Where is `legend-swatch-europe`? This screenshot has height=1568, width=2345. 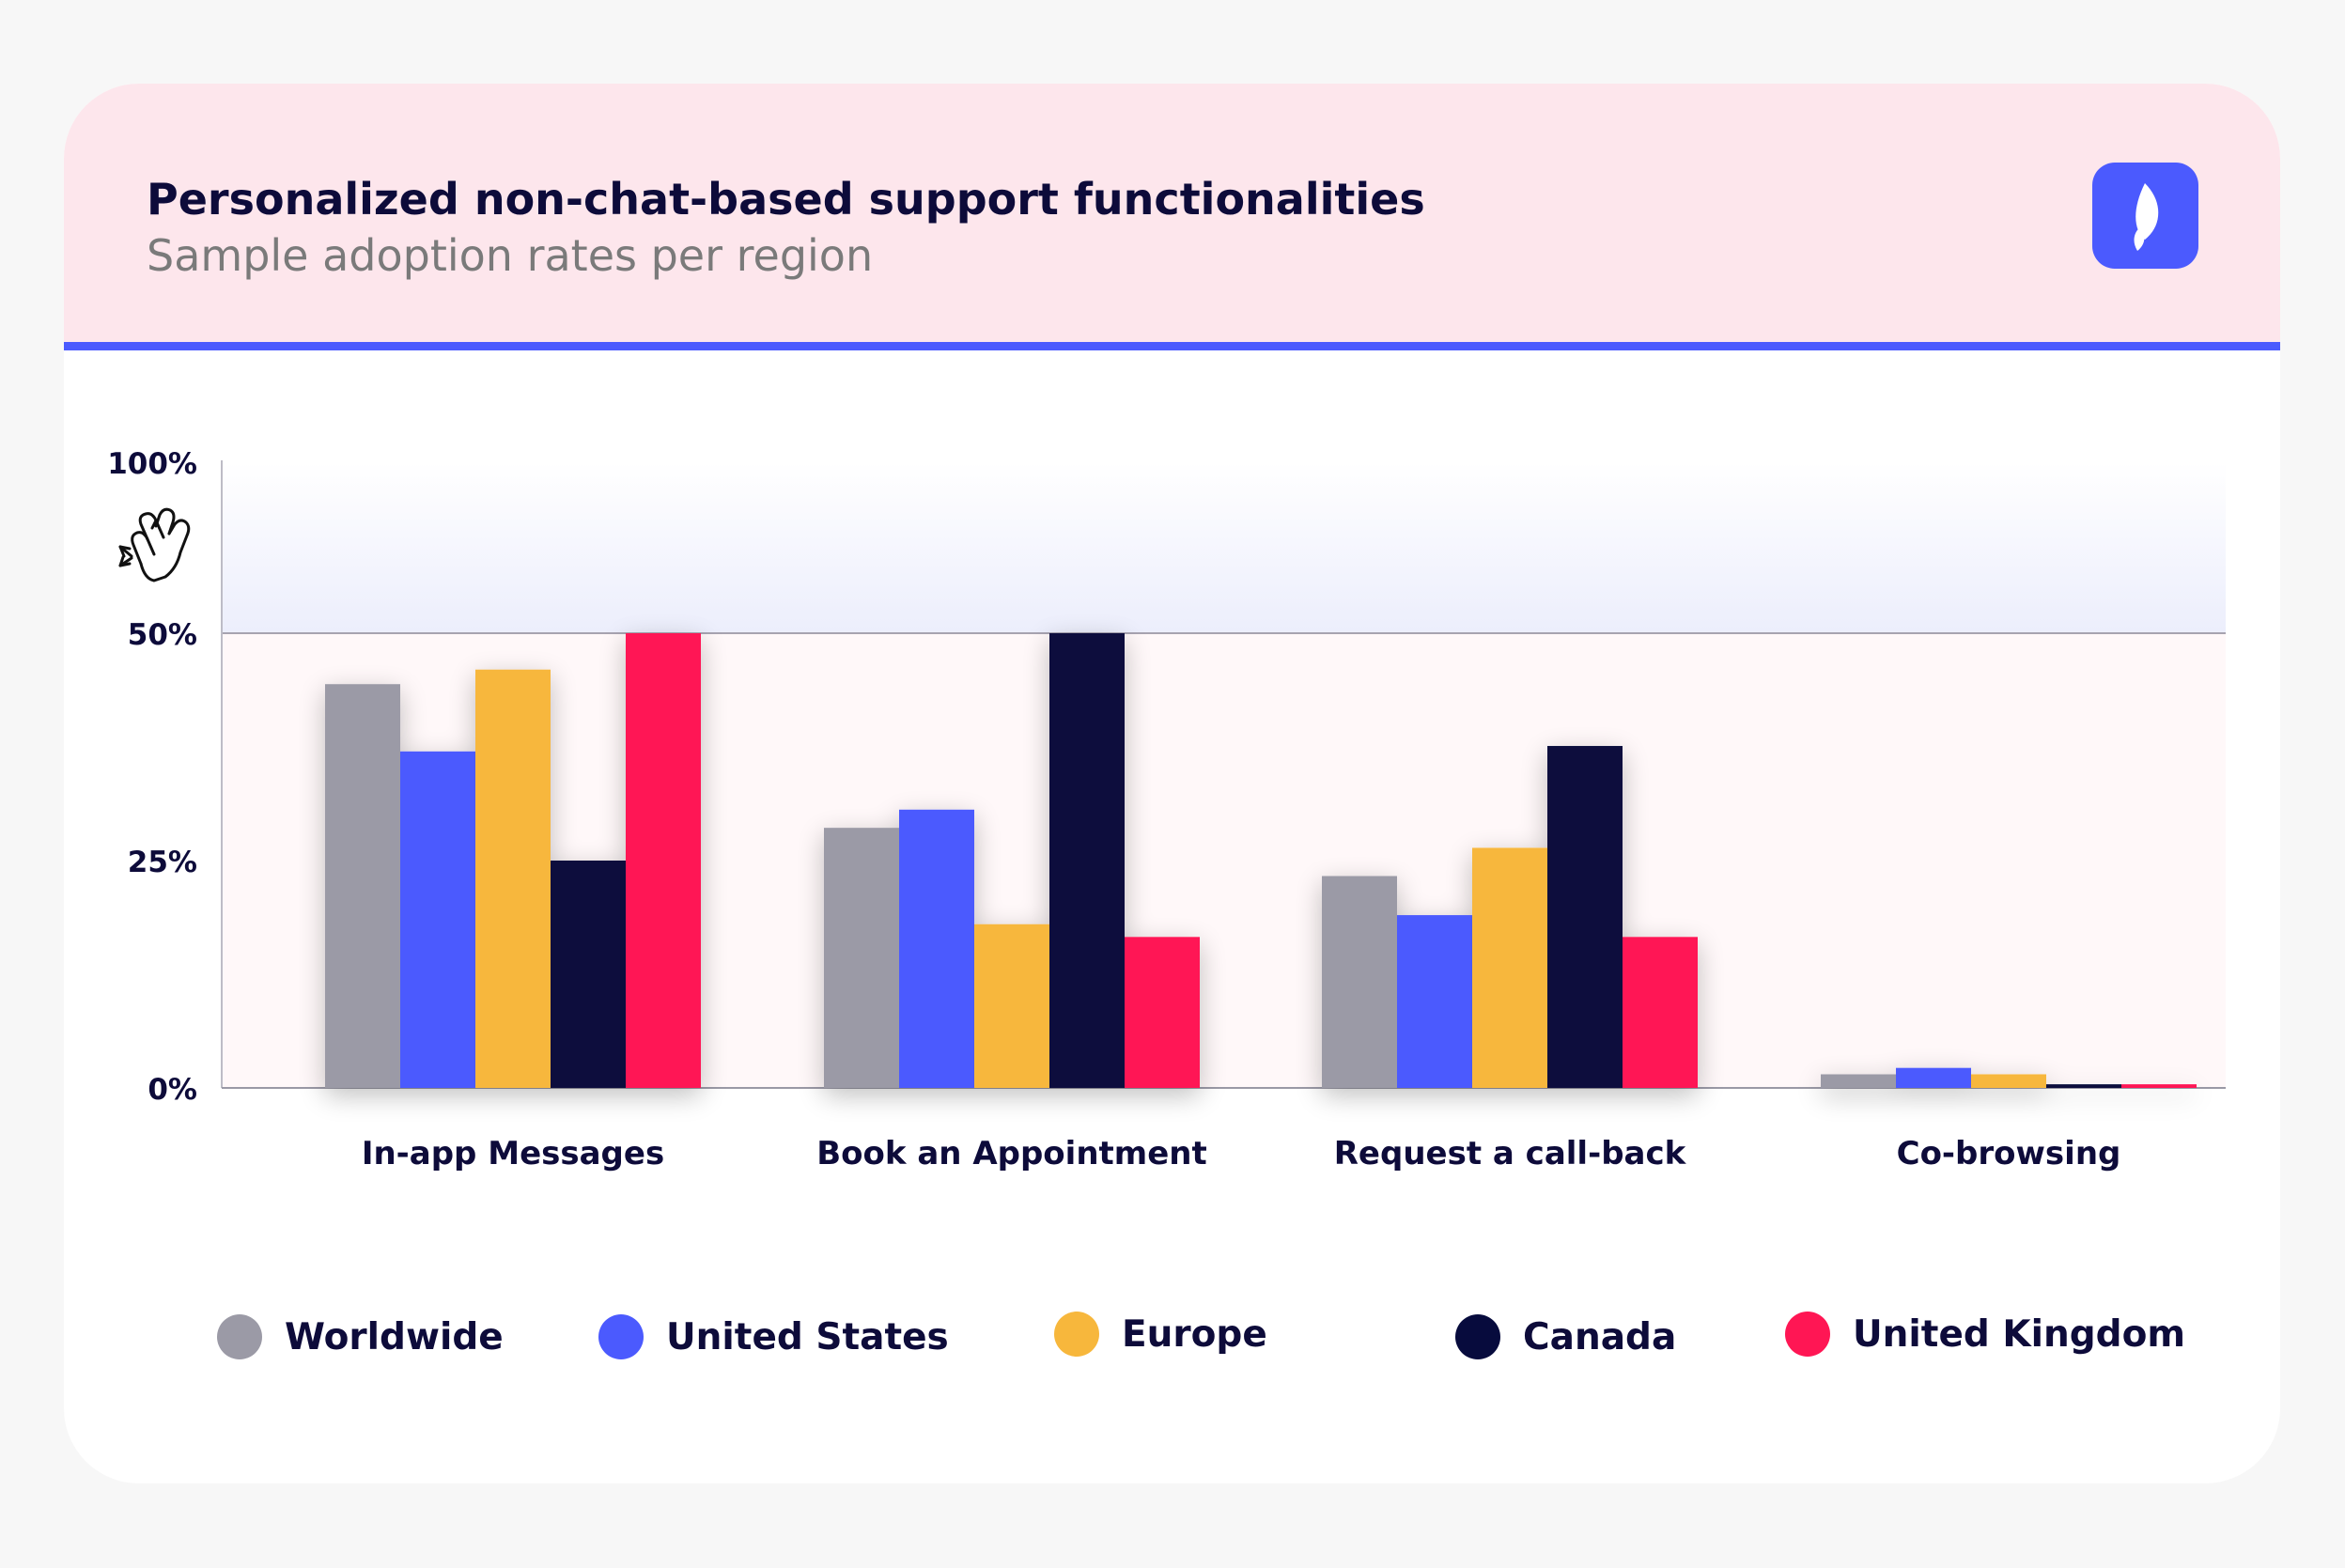
legend-swatch-europe is located at coordinates (1076, 1334).